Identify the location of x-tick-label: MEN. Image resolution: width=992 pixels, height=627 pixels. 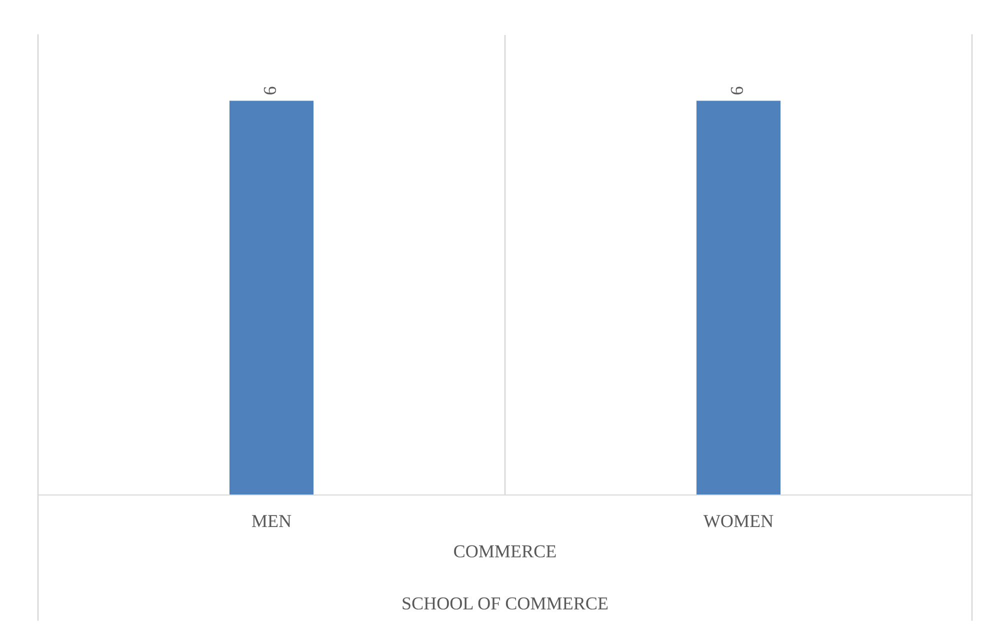
(272, 521).